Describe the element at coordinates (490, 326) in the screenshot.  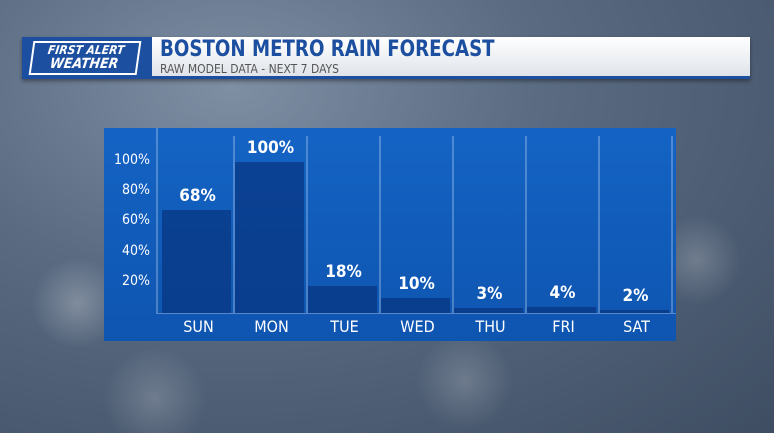
I see `x-tick-label: THU` at that location.